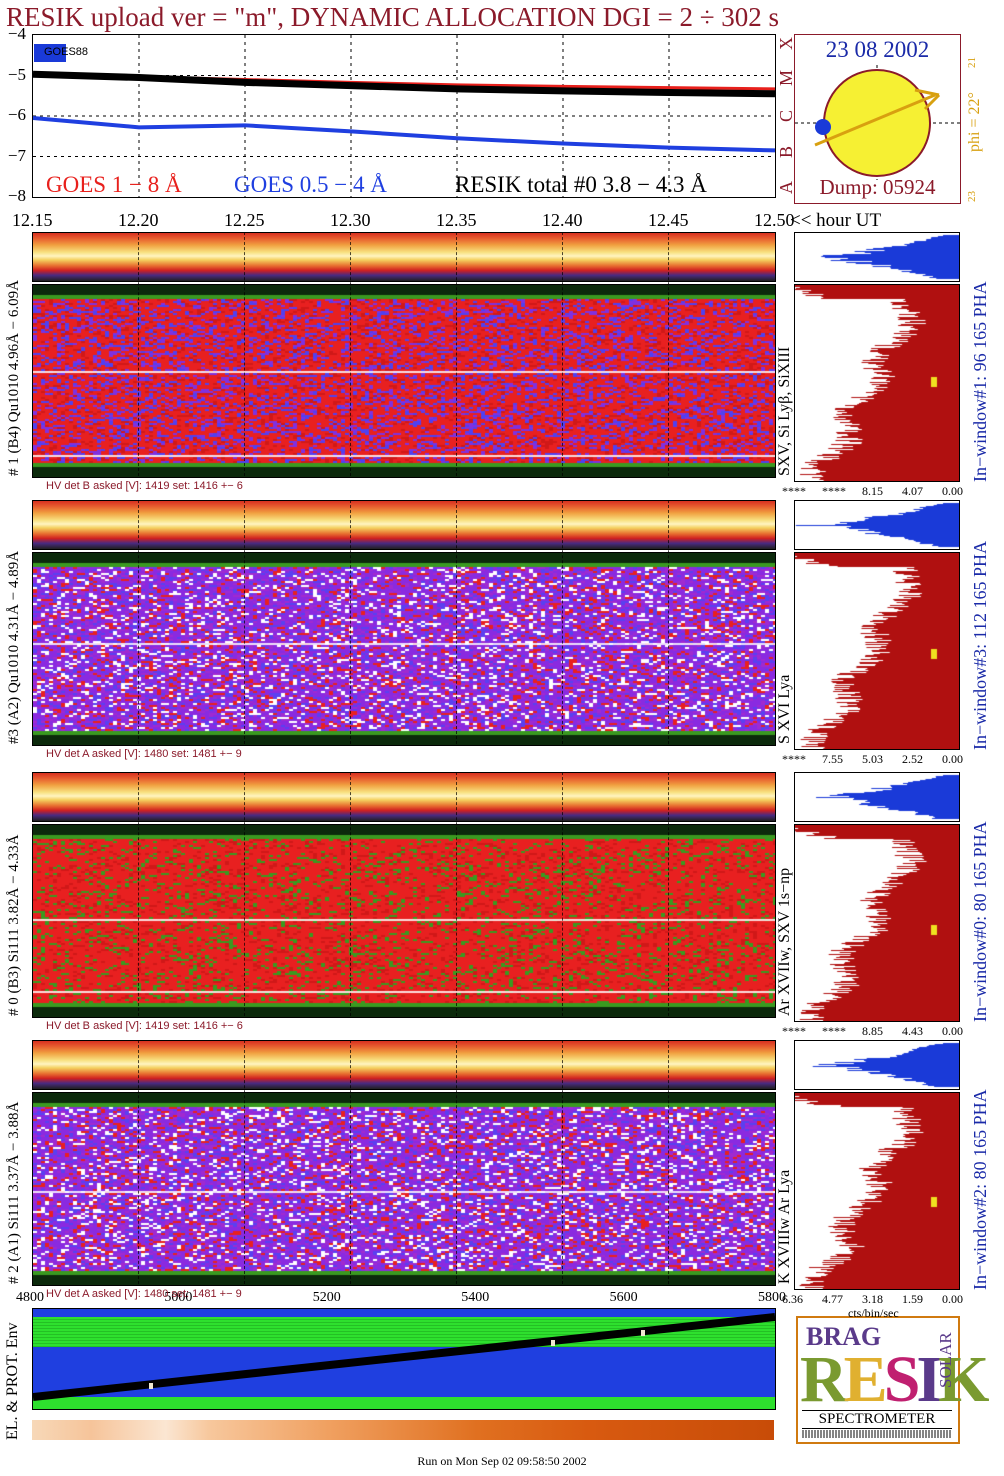 This screenshot has height=1476, width=1004. What do you see at coordinates (114, 184) in the screenshot?
I see `legend-goes-long: GOES 1 − 8 Å` at bounding box center [114, 184].